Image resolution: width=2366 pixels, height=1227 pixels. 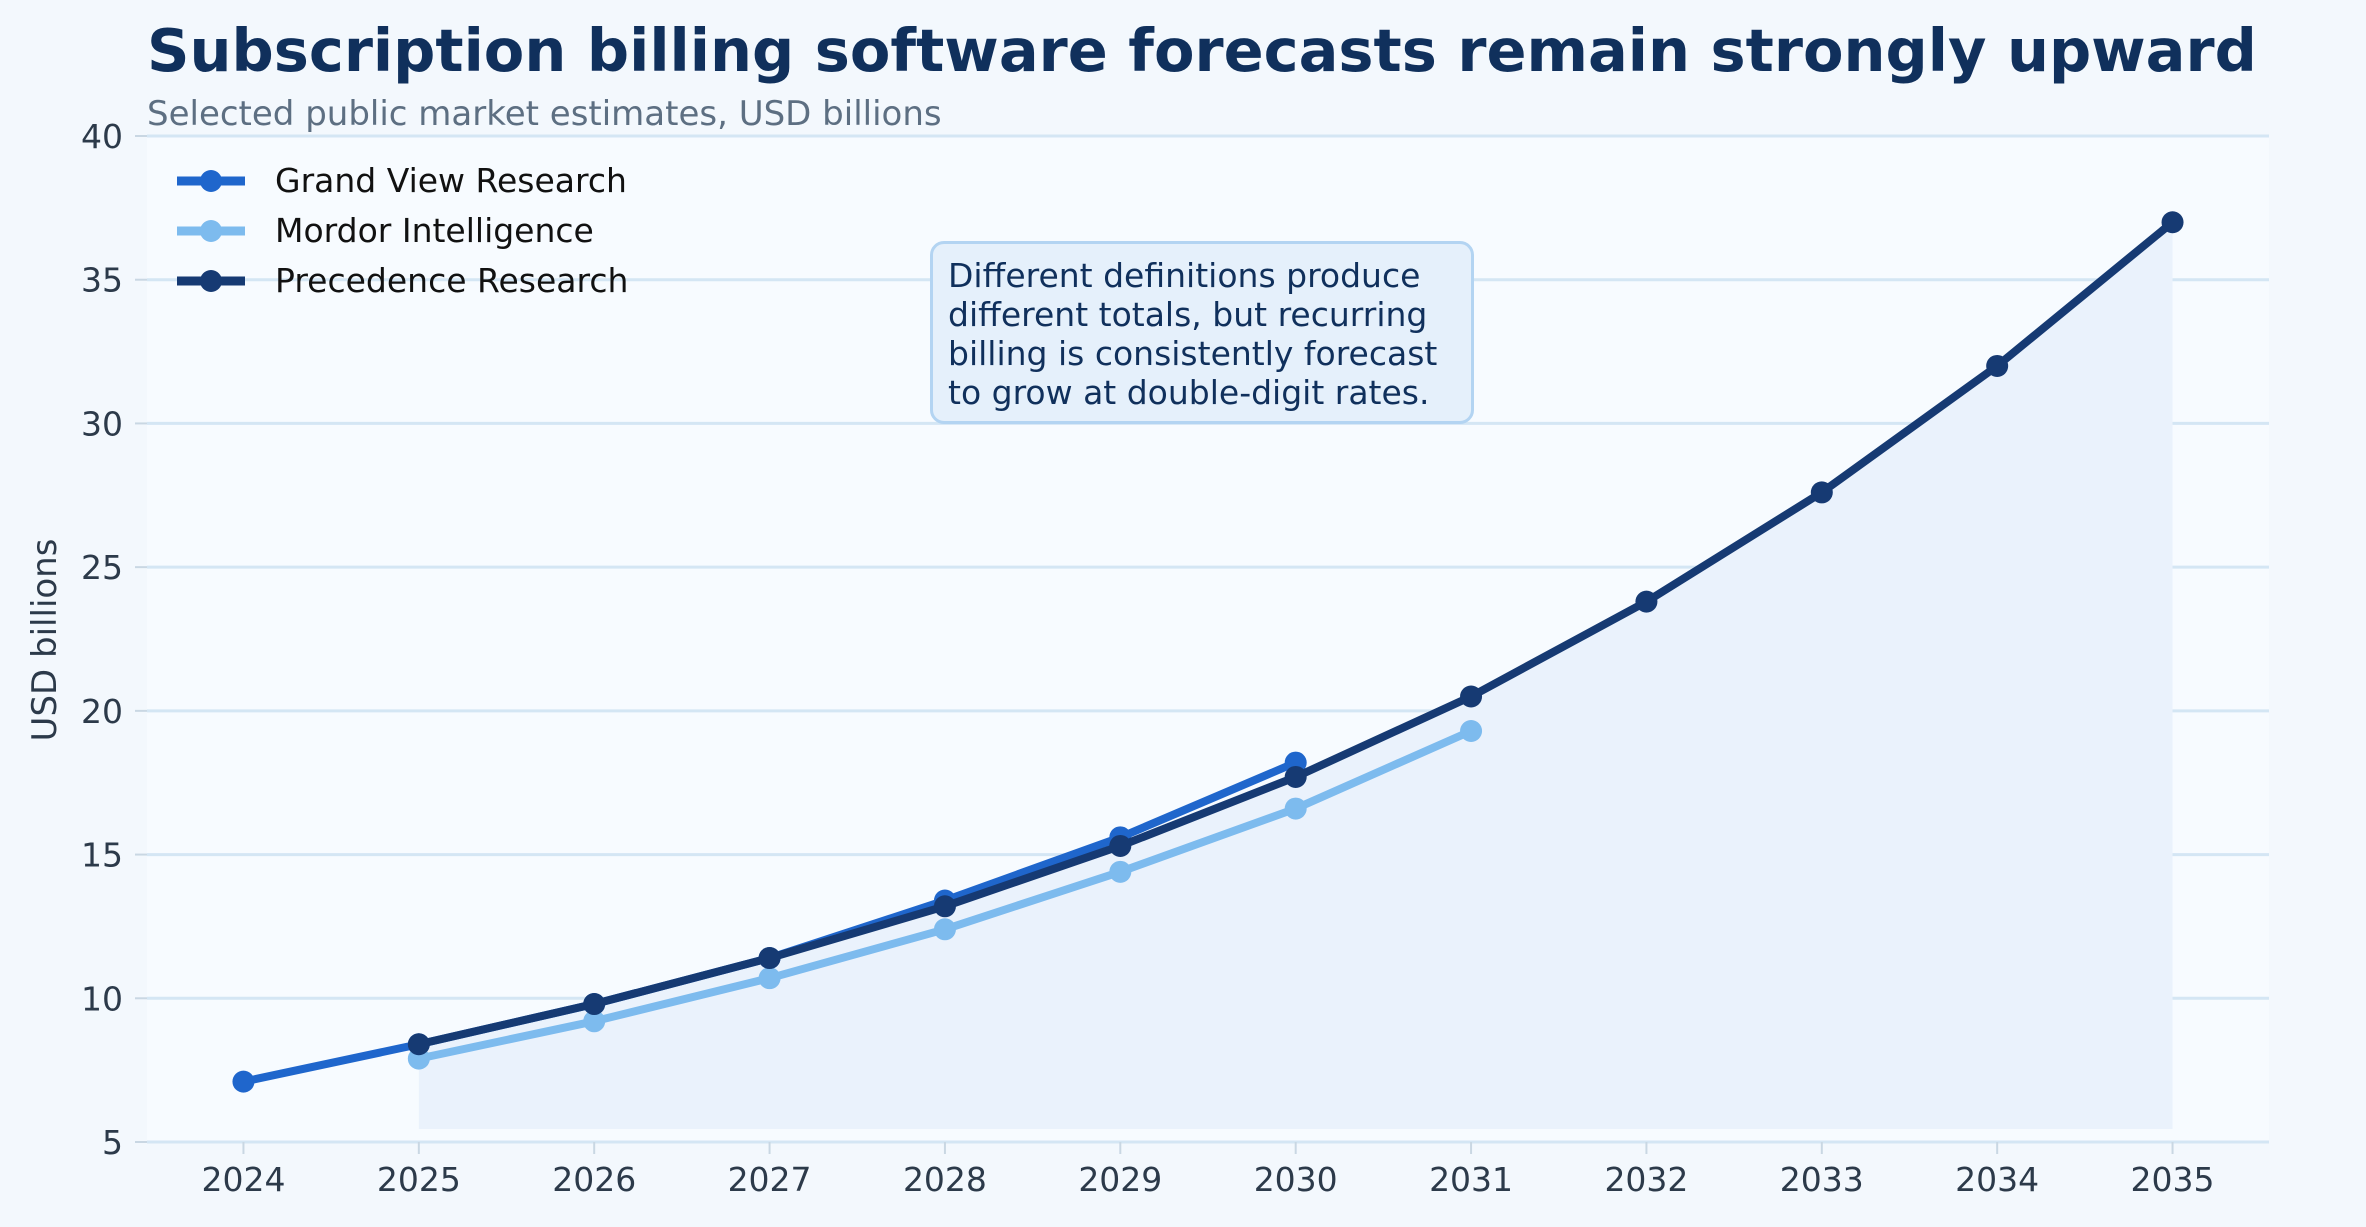 I want to click on x-tick-label: 2028, so click(x=945, y=1179).